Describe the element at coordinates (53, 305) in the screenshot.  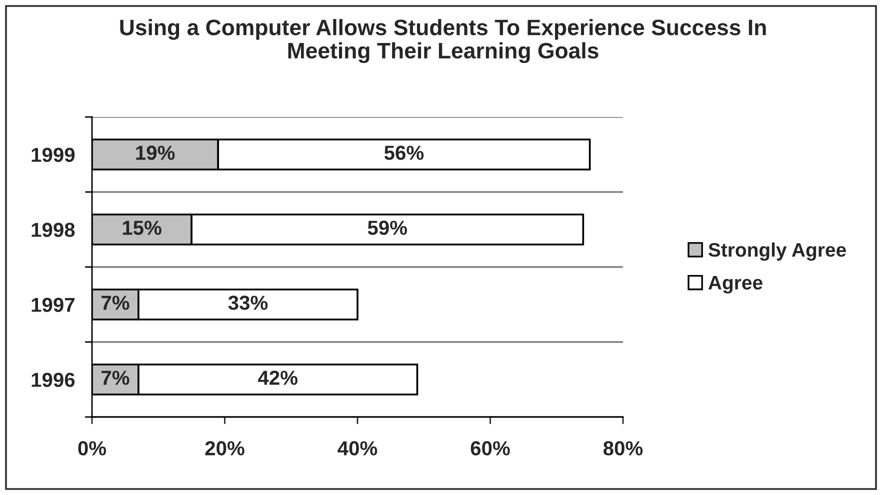
I see `y-tick-label: 1997` at that location.